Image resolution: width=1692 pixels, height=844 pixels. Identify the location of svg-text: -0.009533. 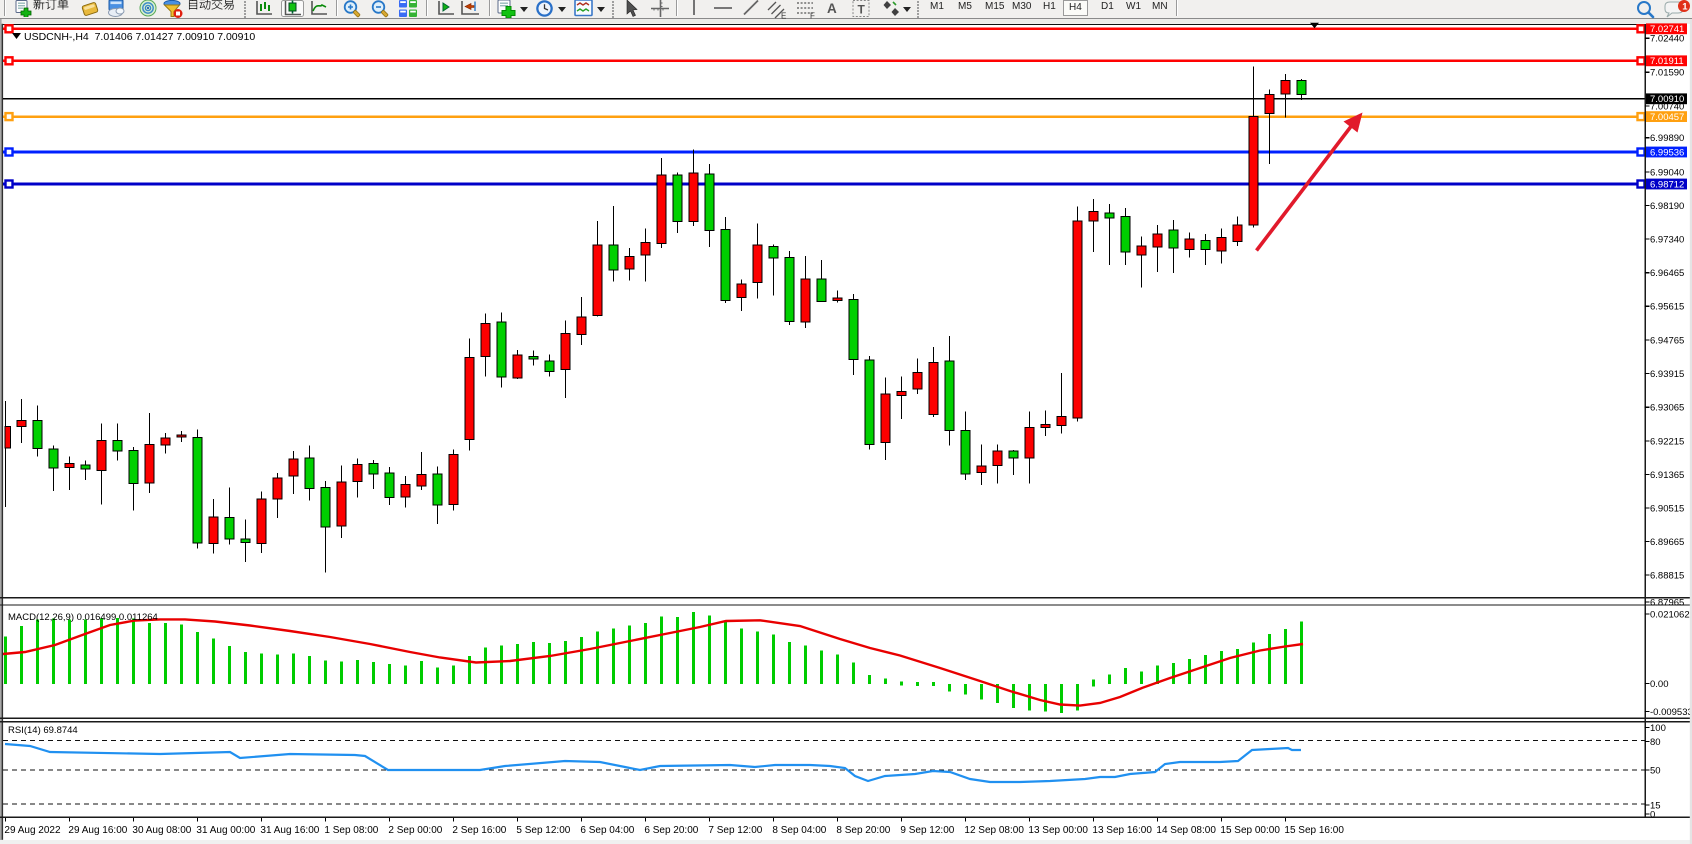
(1671, 712).